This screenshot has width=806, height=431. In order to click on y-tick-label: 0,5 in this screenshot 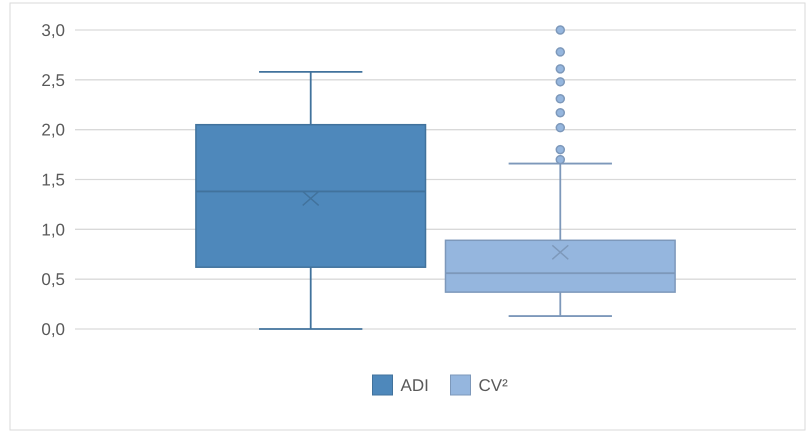, I will do `click(53, 280)`.